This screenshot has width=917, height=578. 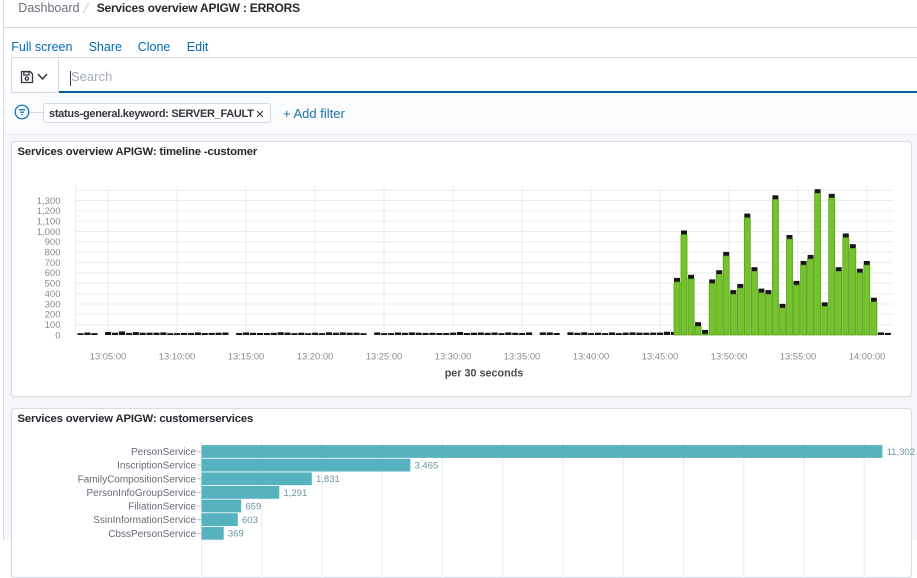 What do you see at coordinates (137, 479) in the screenshot?
I see `svg-text: FamilyCompositionService` at bounding box center [137, 479].